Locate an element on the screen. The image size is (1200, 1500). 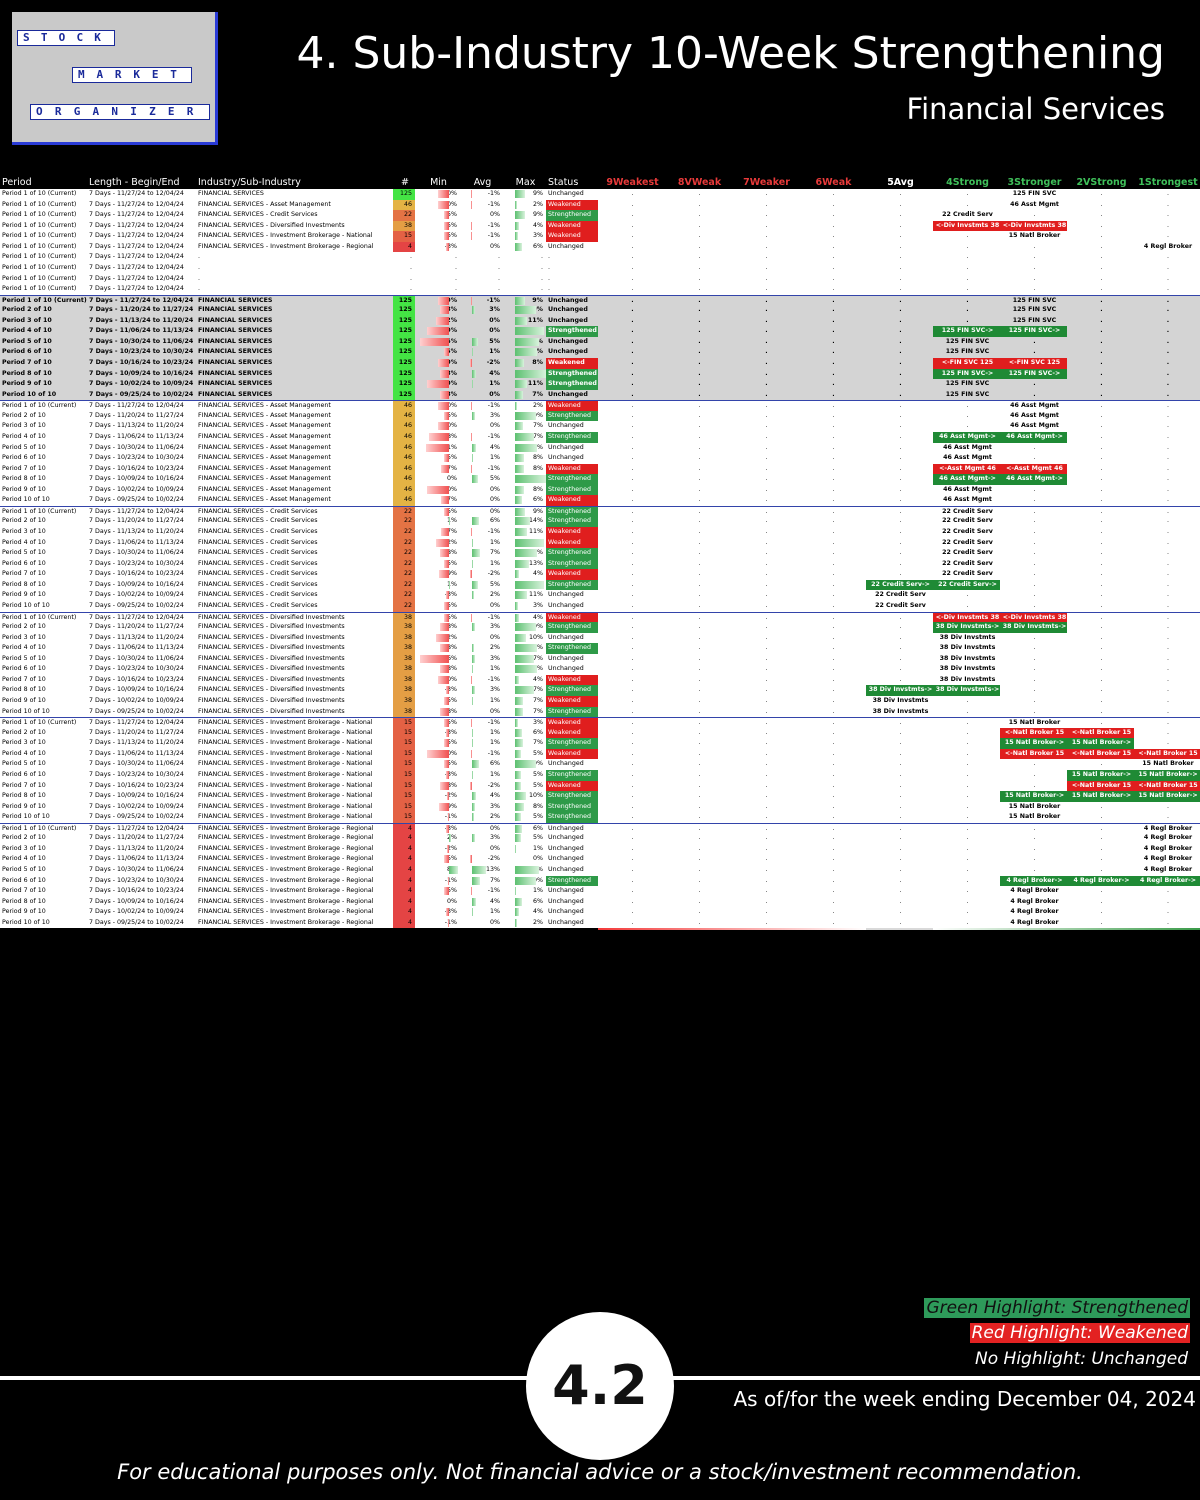
max: 5% is located at coordinates (524, 817).